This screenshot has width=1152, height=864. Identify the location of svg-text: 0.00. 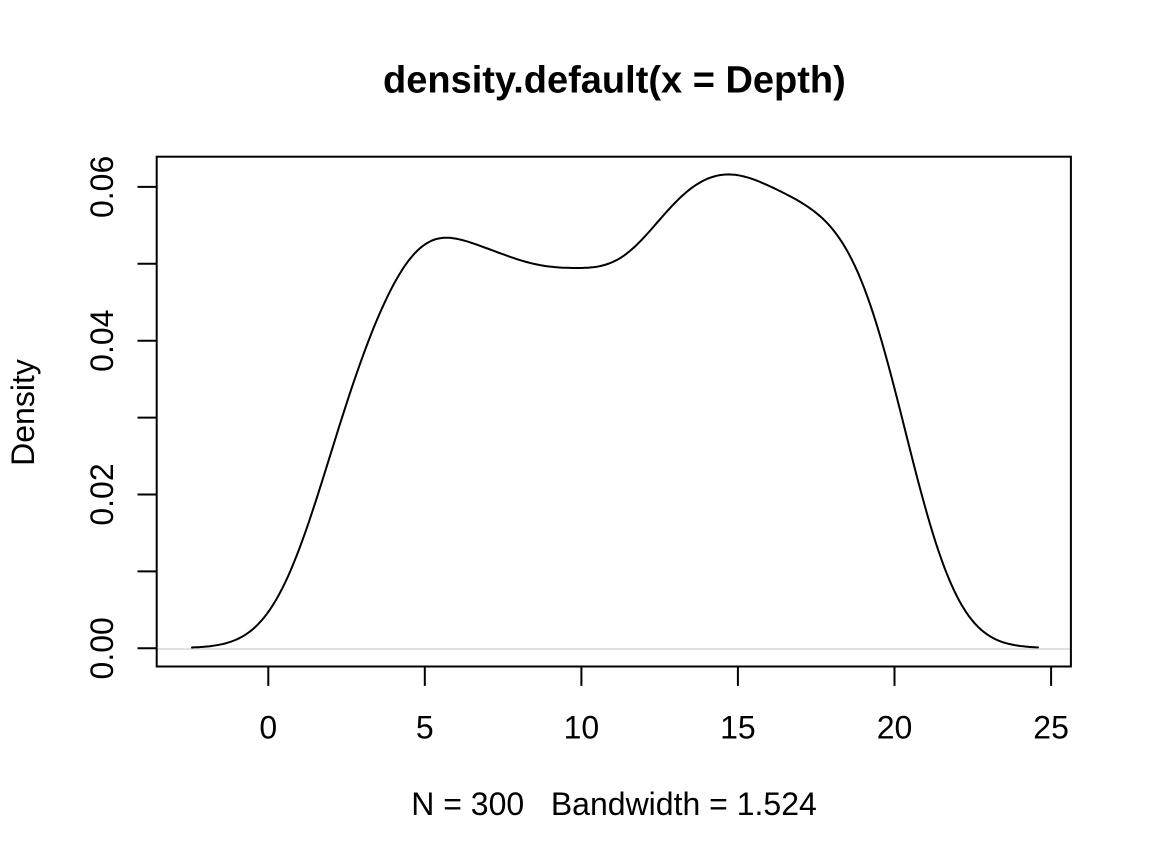
(102, 648).